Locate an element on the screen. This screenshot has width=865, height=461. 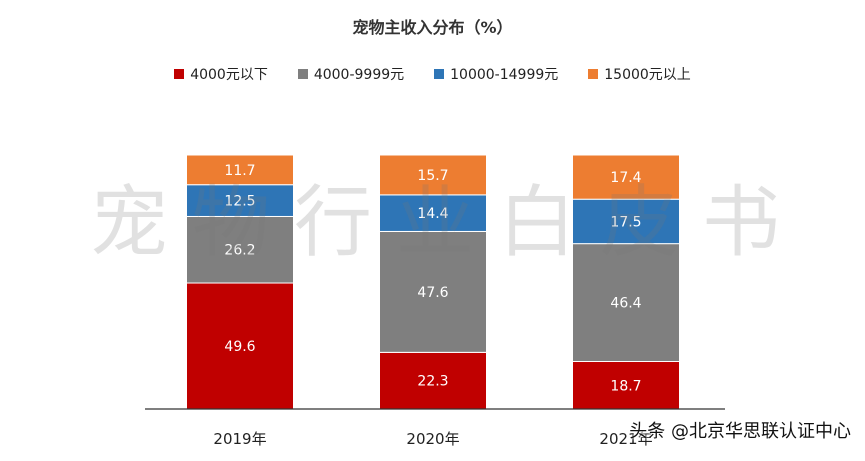
data-label: 22.3 is located at coordinates (432, 382).